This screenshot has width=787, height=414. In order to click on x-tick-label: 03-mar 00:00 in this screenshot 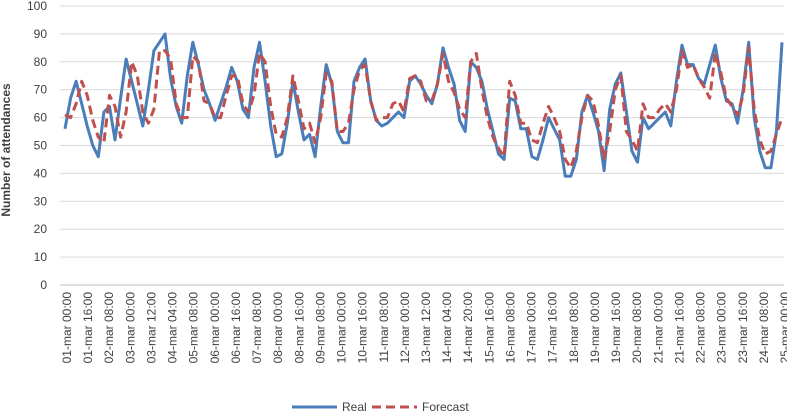, I will do `click(130, 328)`.